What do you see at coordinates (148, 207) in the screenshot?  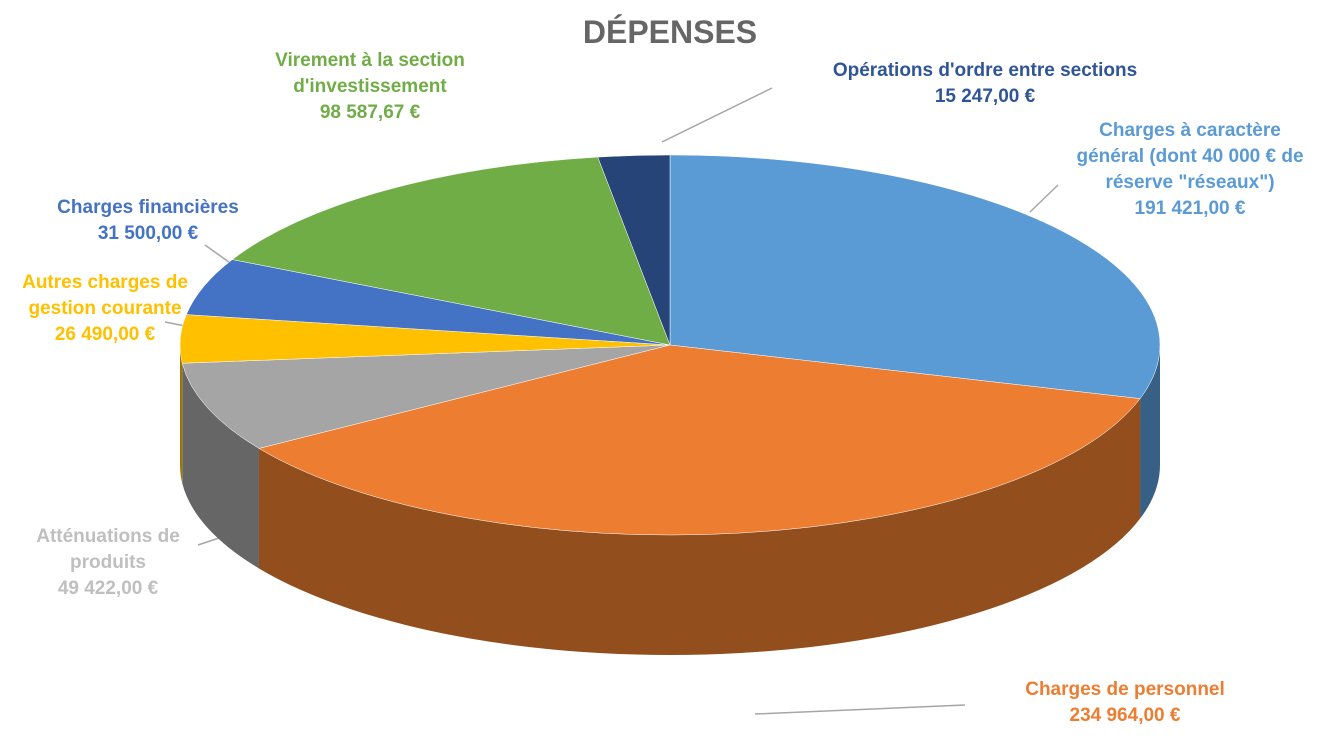 I see `category-name: Charges financières` at bounding box center [148, 207].